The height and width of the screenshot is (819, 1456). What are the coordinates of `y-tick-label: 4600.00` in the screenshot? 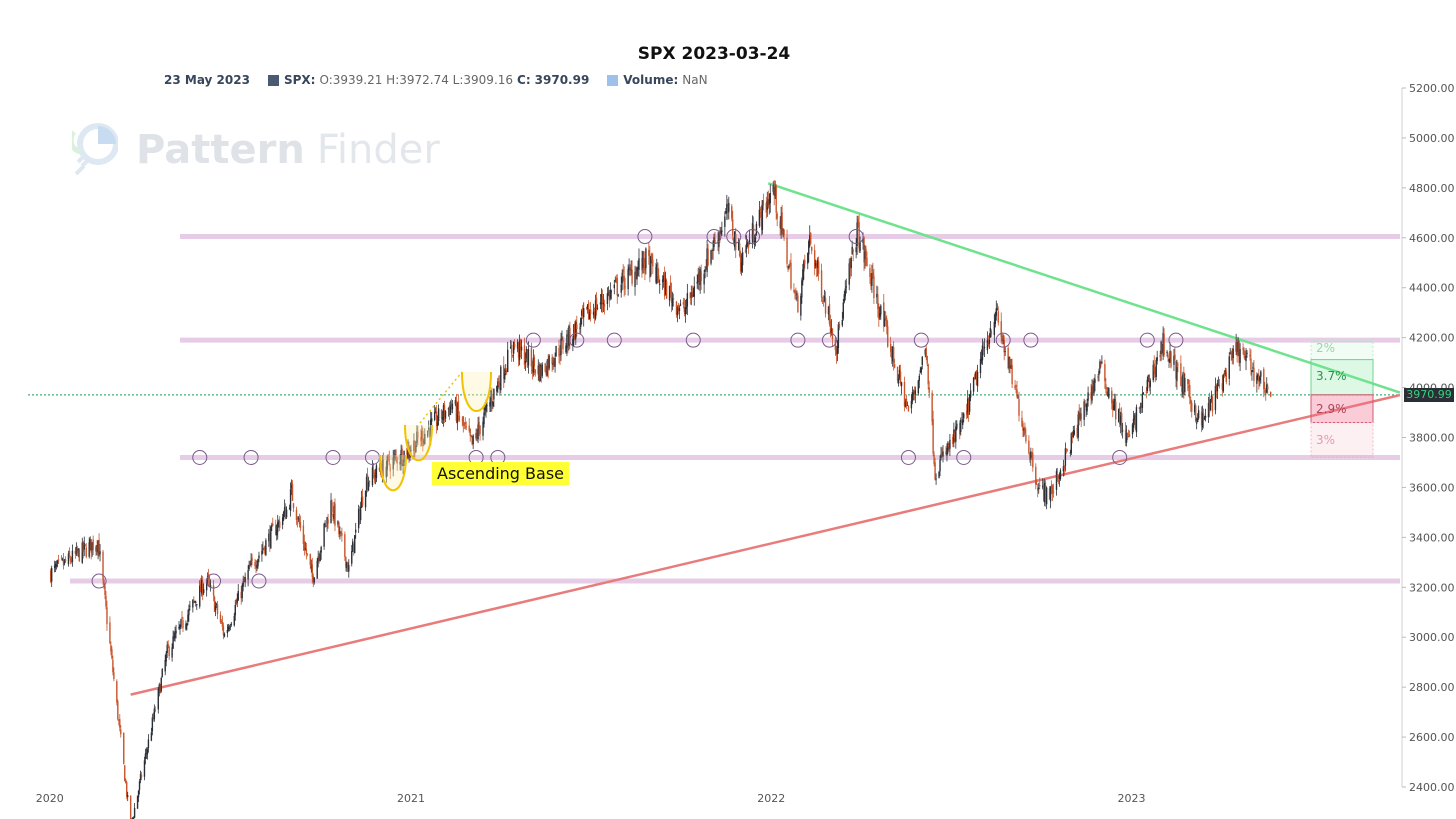 It's located at (1432, 238).